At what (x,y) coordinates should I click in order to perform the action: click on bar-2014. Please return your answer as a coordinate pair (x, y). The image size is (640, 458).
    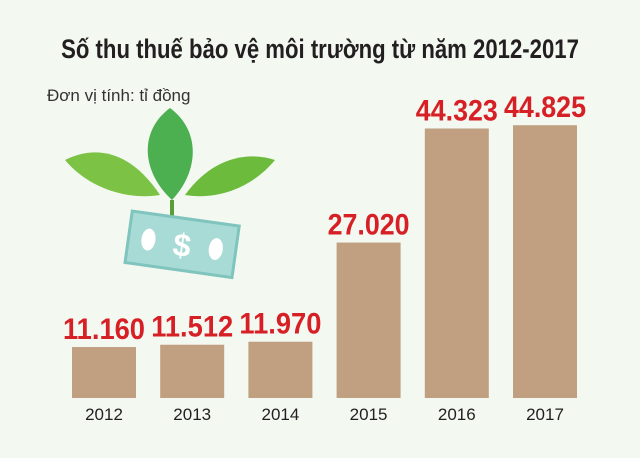
    Looking at the image, I should click on (280, 369).